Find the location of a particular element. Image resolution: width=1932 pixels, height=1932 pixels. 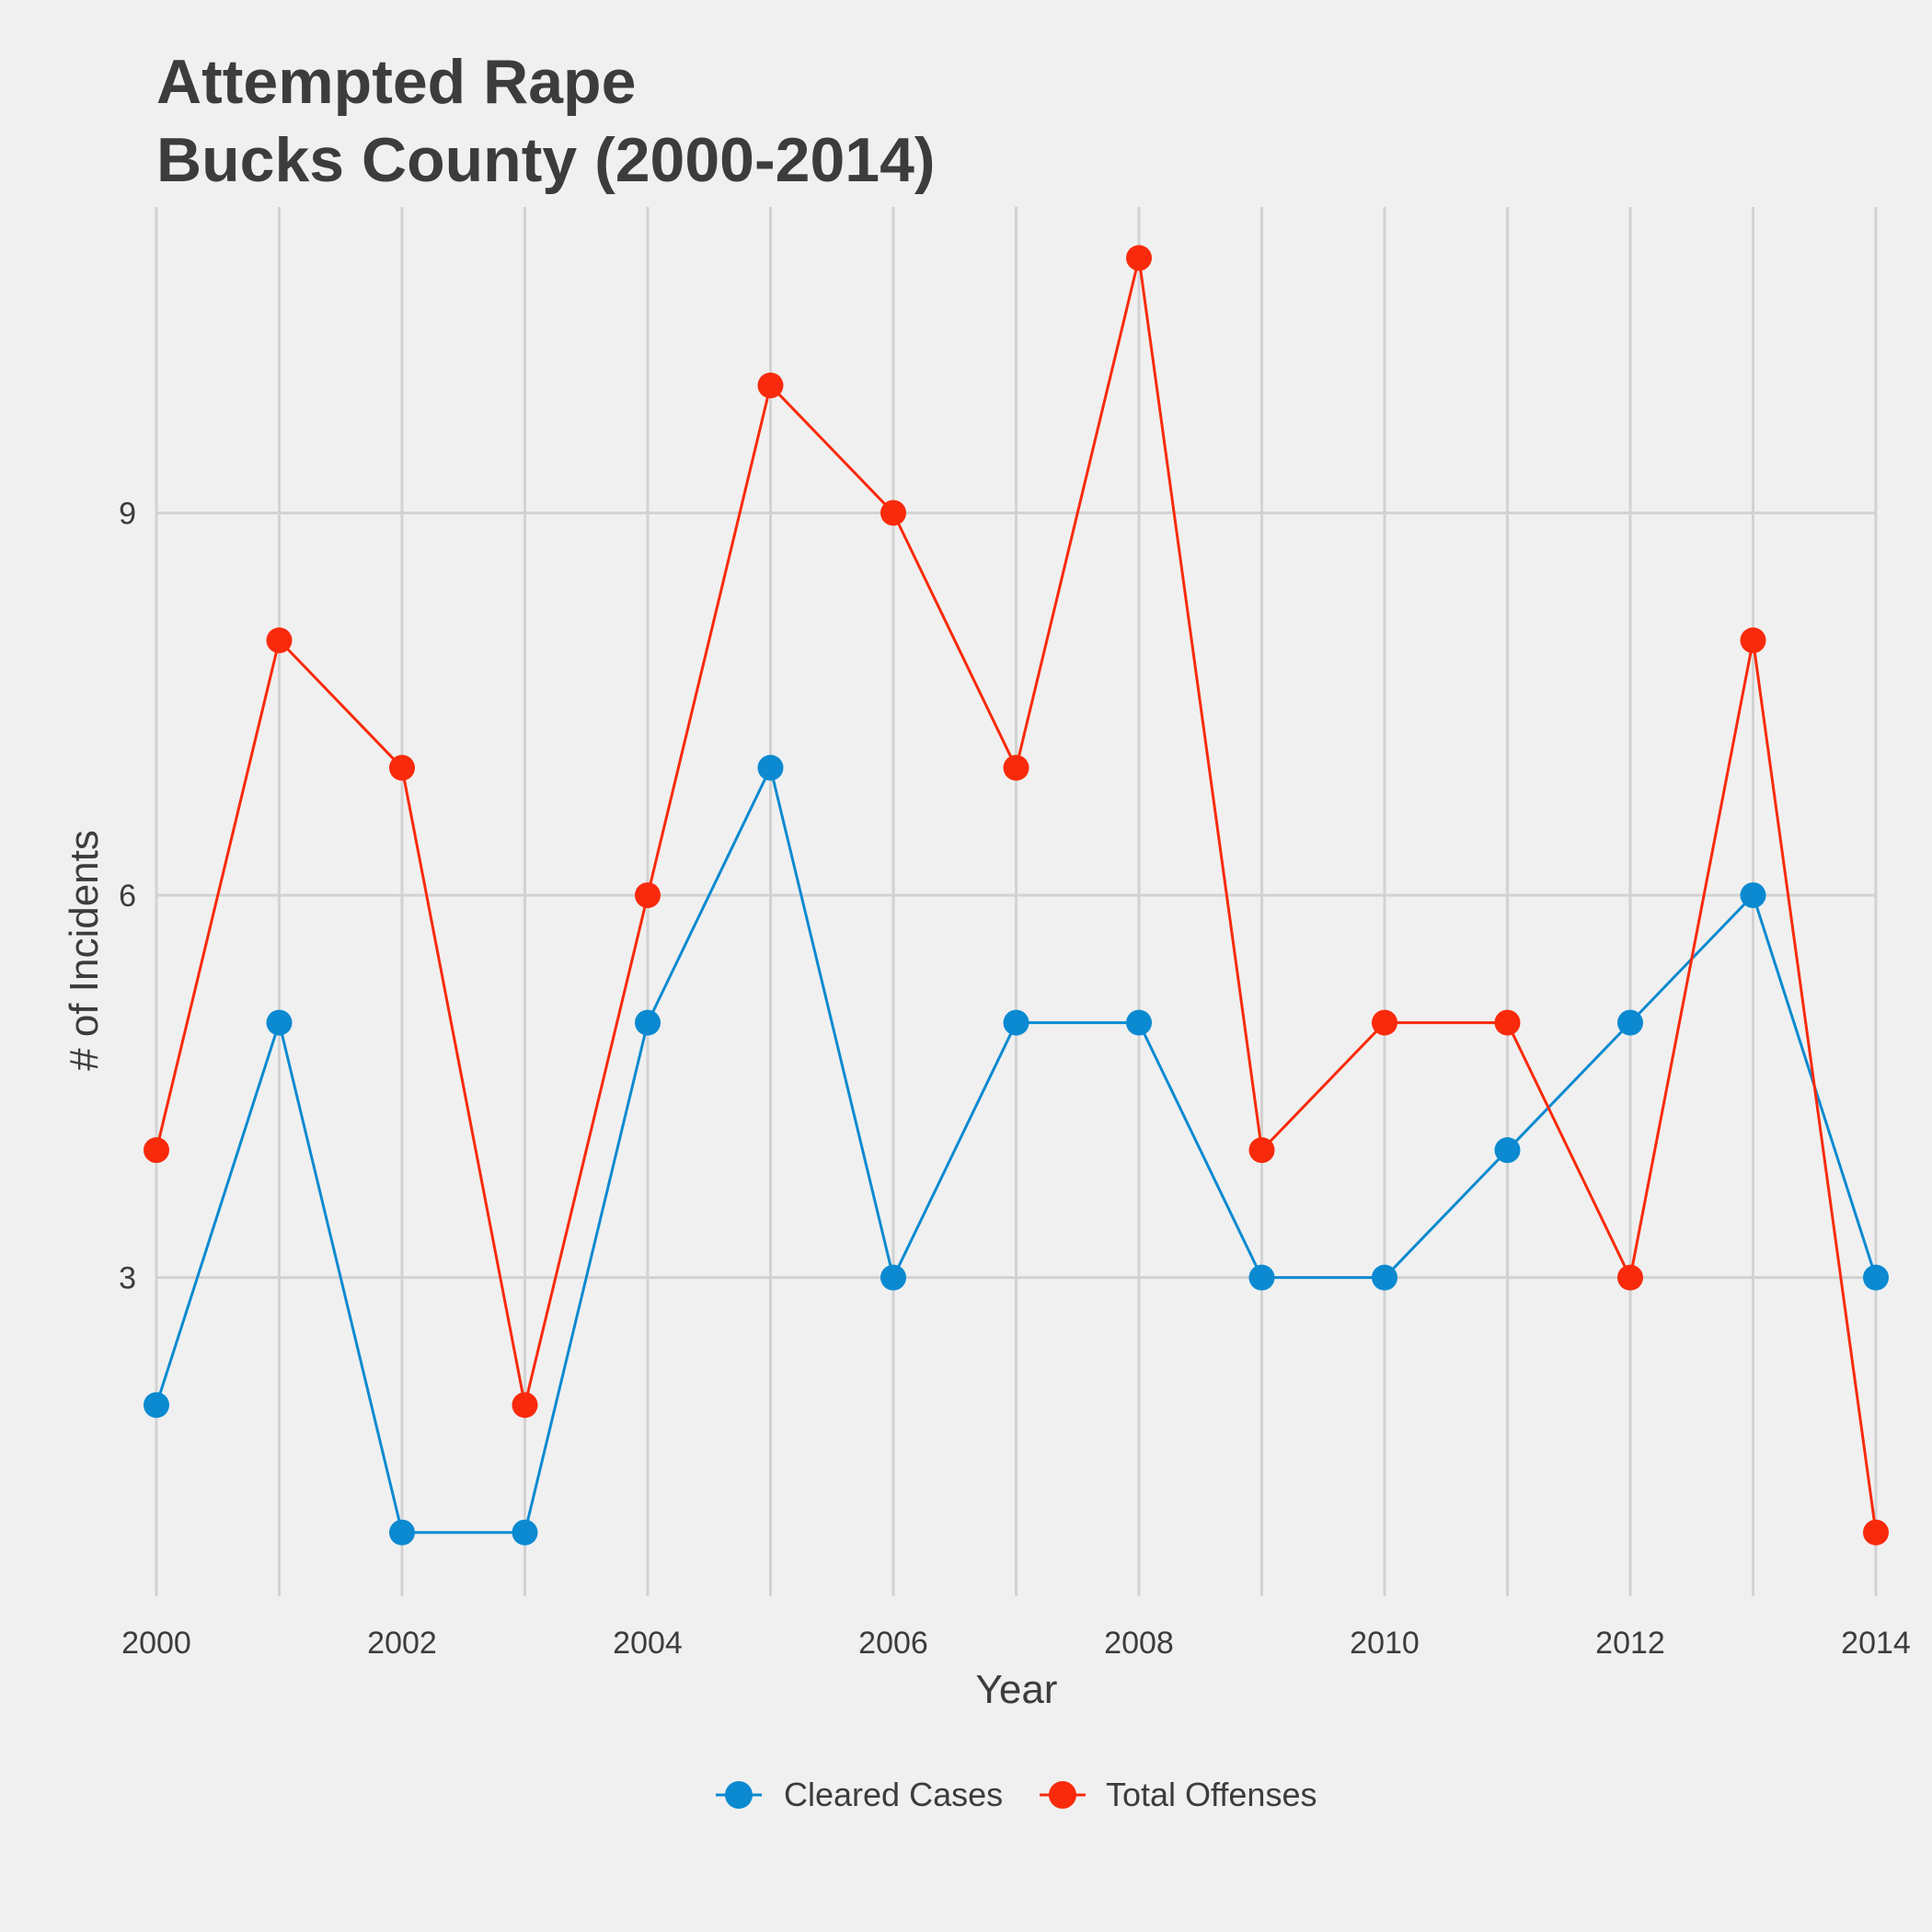

chart-title-line-1: Attempted Rape is located at coordinates (396, 82).